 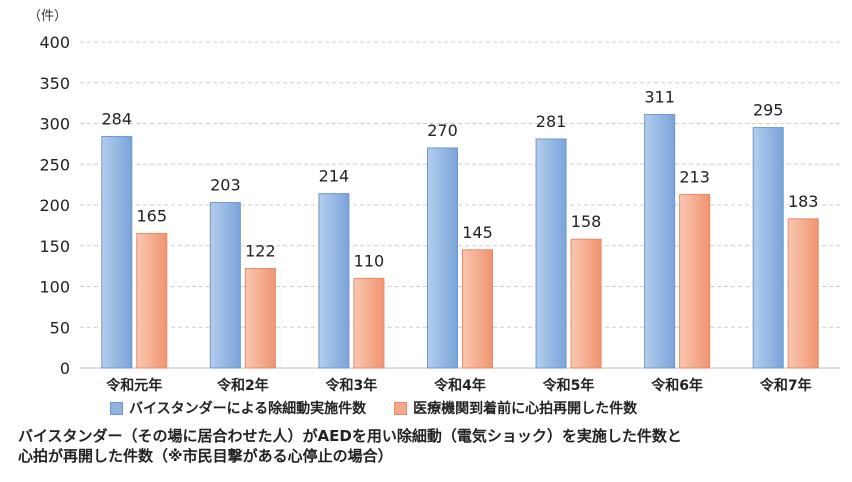 What do you see at coordinates (60, 327) in the screenshot?
I see `y-tick-label: 50` at bounding box center [60, 327].